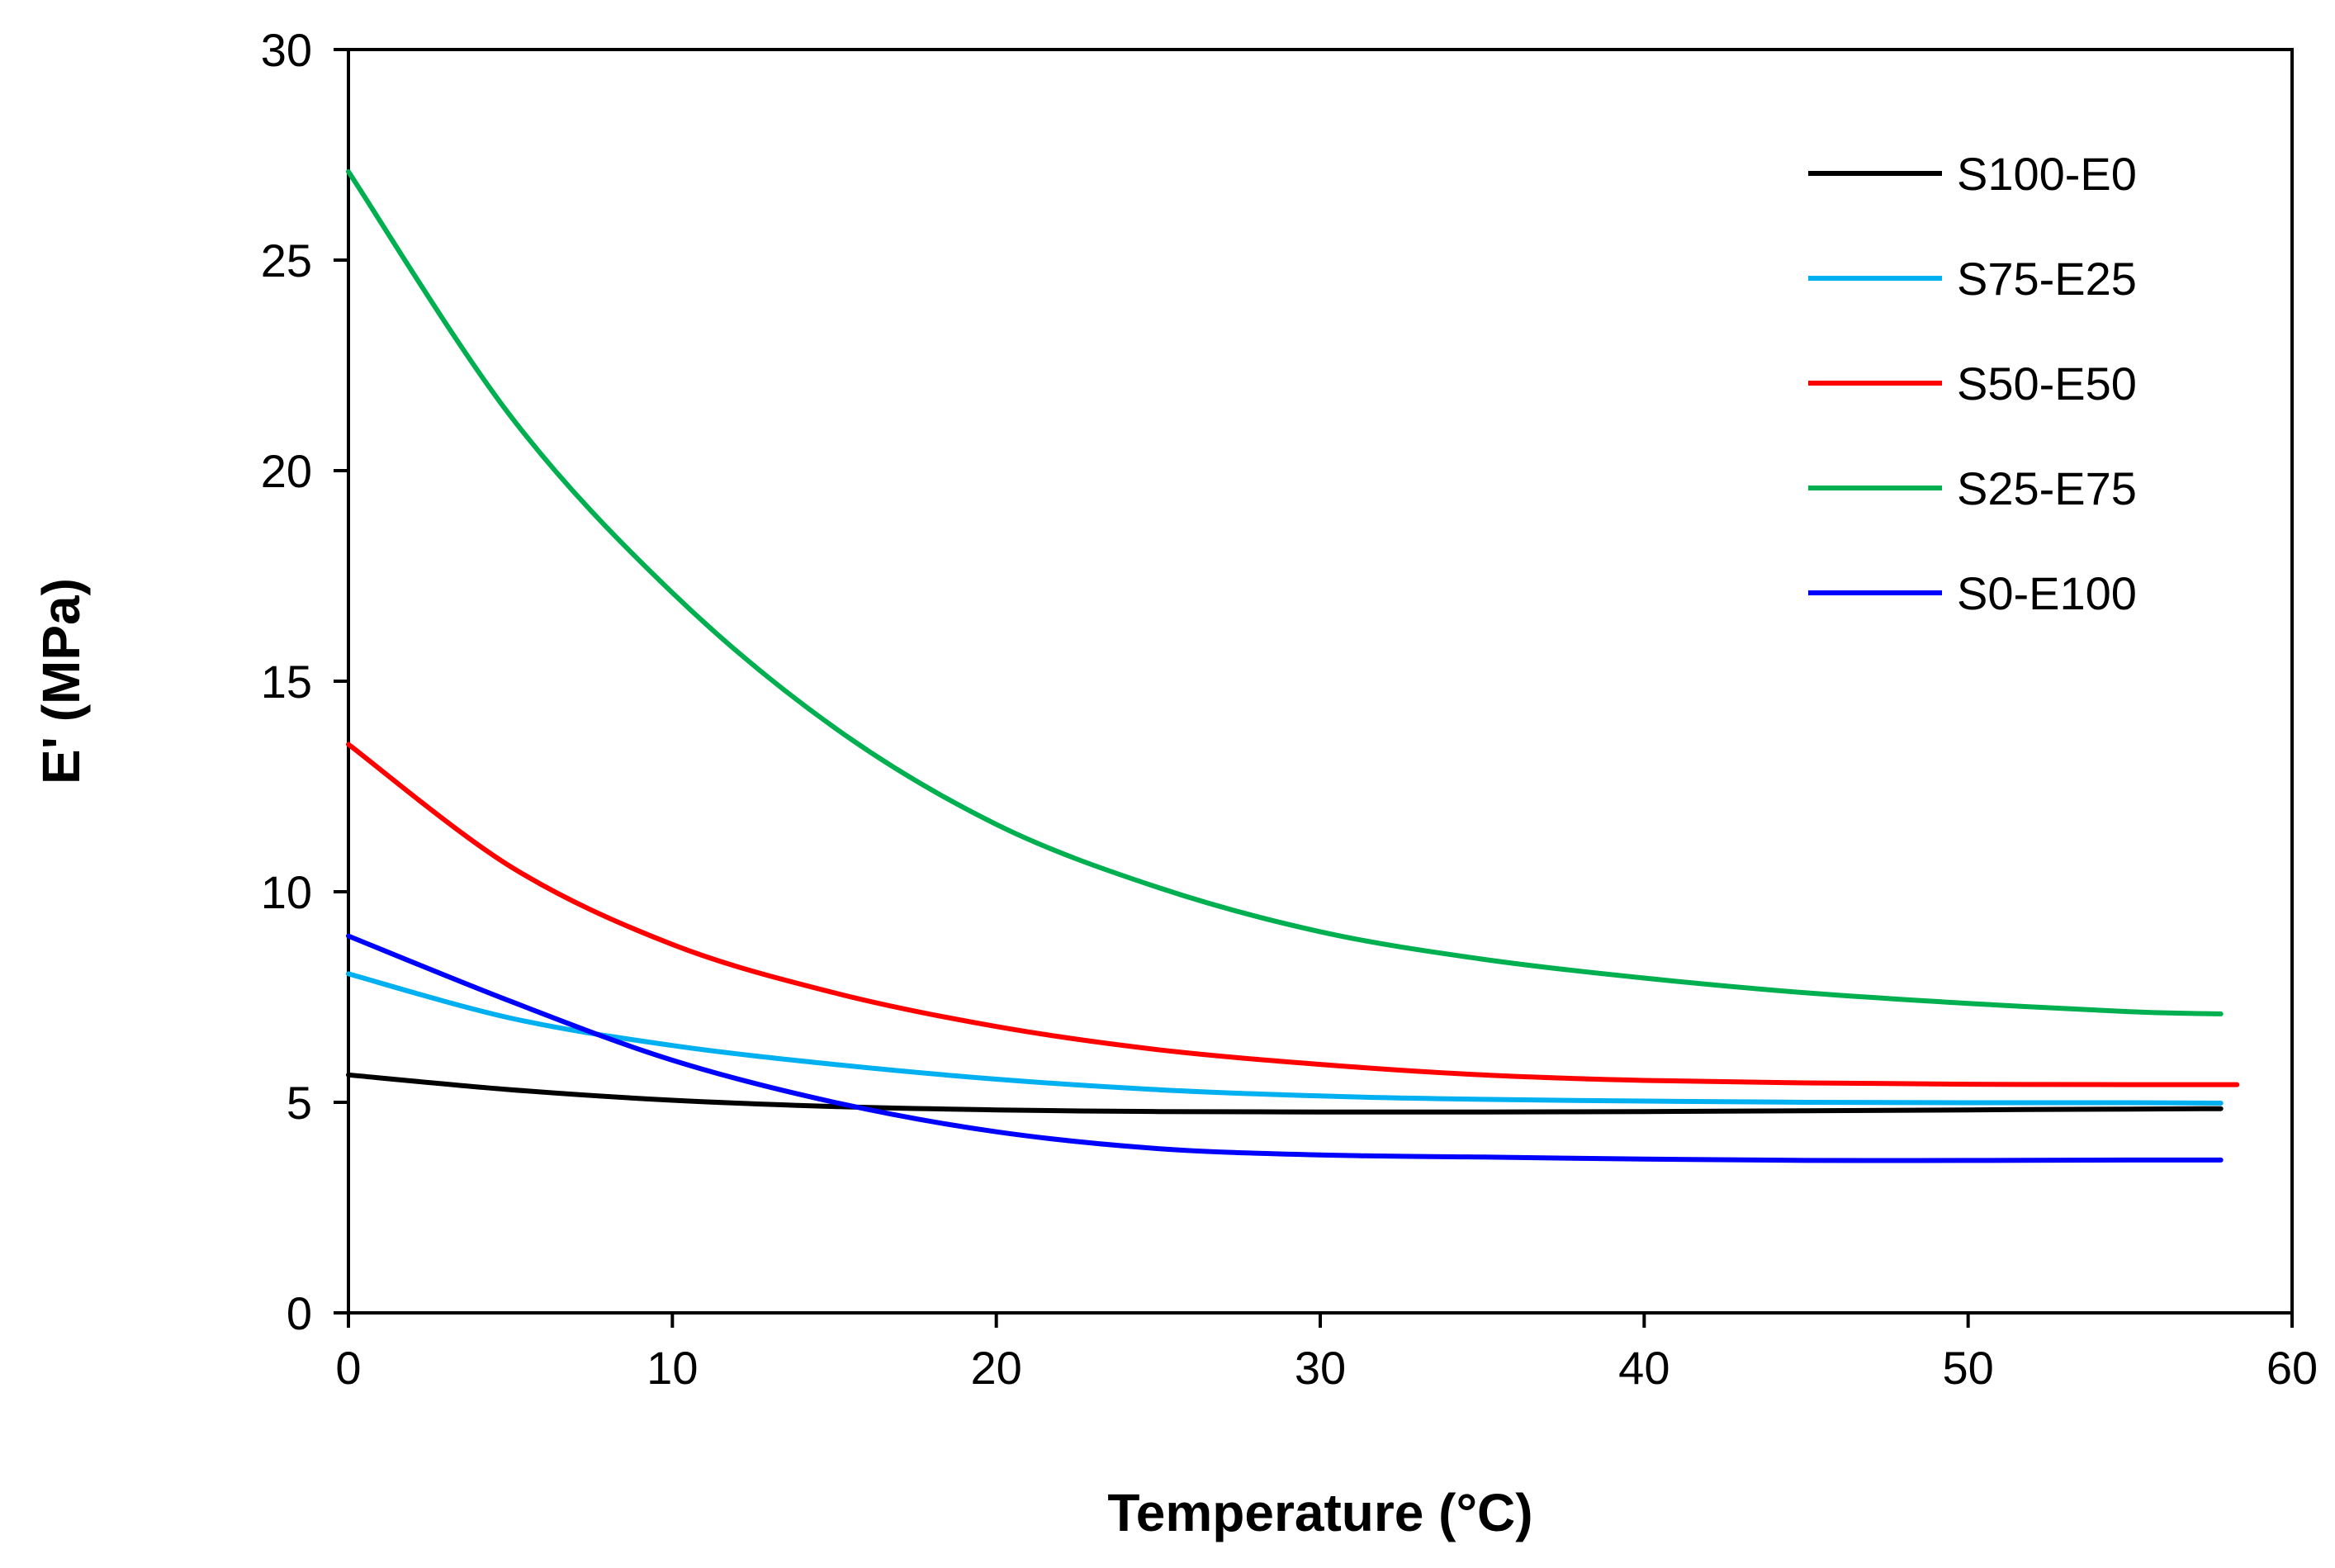  Describe the element at coordinates (286, 50) in the screenshot. I see `y-tick-label: 30` at that location.